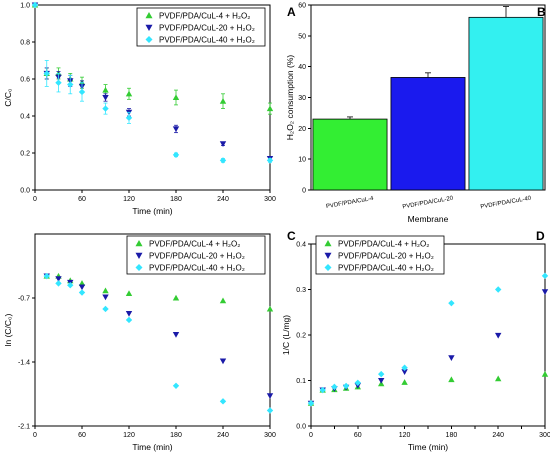 The height and width of the screenshot is (456, 550). I want to click on lncc0-xtick-label: 120, so click(129, 435).